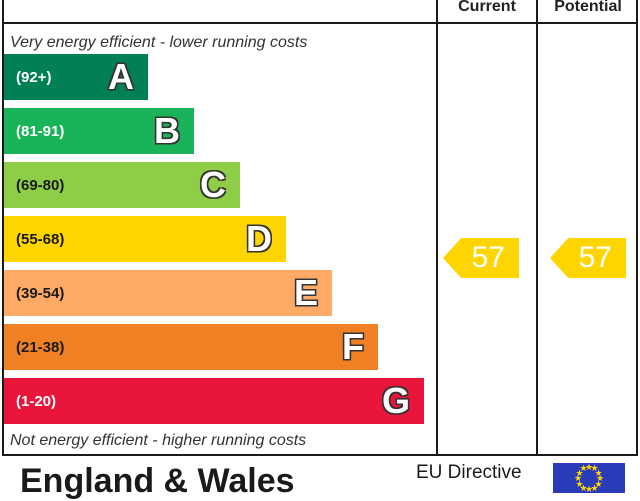 The image size is (640, 501). I want to click on band-range: (92+), so click(34, 77).